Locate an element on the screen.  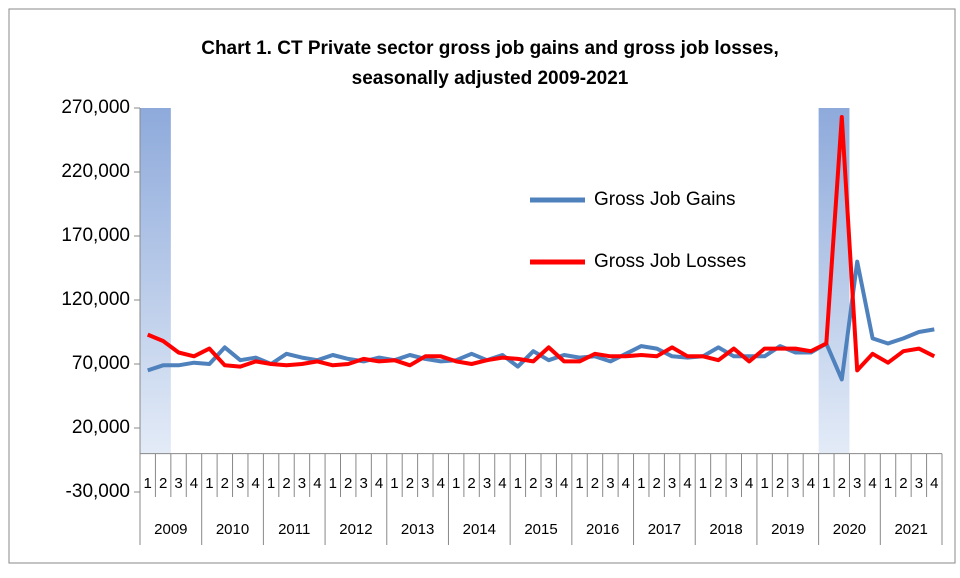
year-label: 2010 is located at coordinates (232, 529).